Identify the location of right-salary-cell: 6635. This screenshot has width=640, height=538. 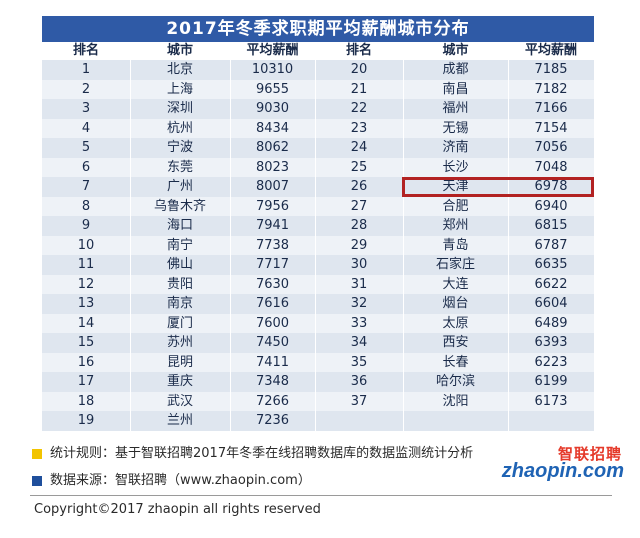
(551, 264).